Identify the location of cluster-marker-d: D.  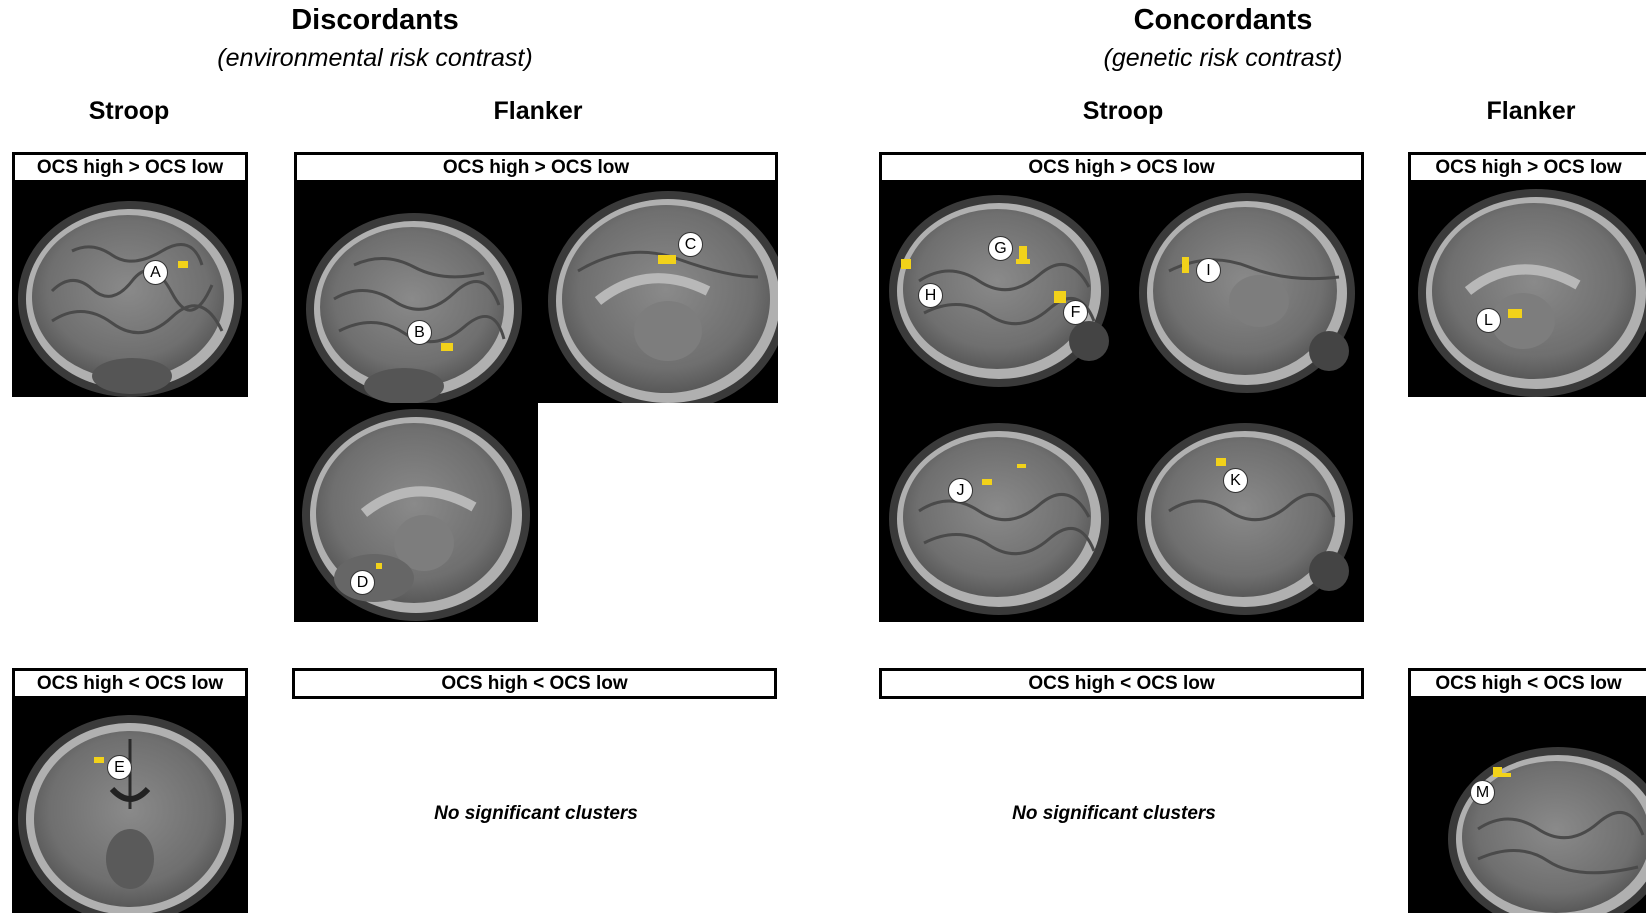
(362, 582).